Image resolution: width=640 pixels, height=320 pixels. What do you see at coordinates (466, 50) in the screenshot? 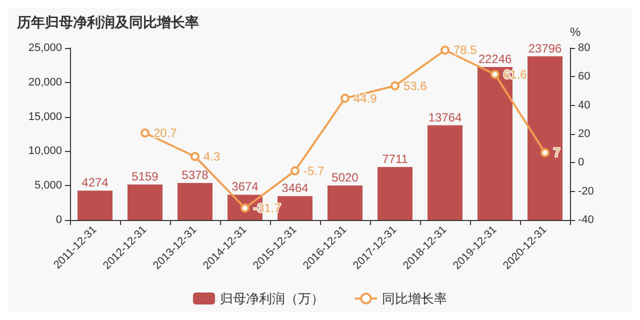
I see `data-label: 78.5` at bounding box center [466, 50].